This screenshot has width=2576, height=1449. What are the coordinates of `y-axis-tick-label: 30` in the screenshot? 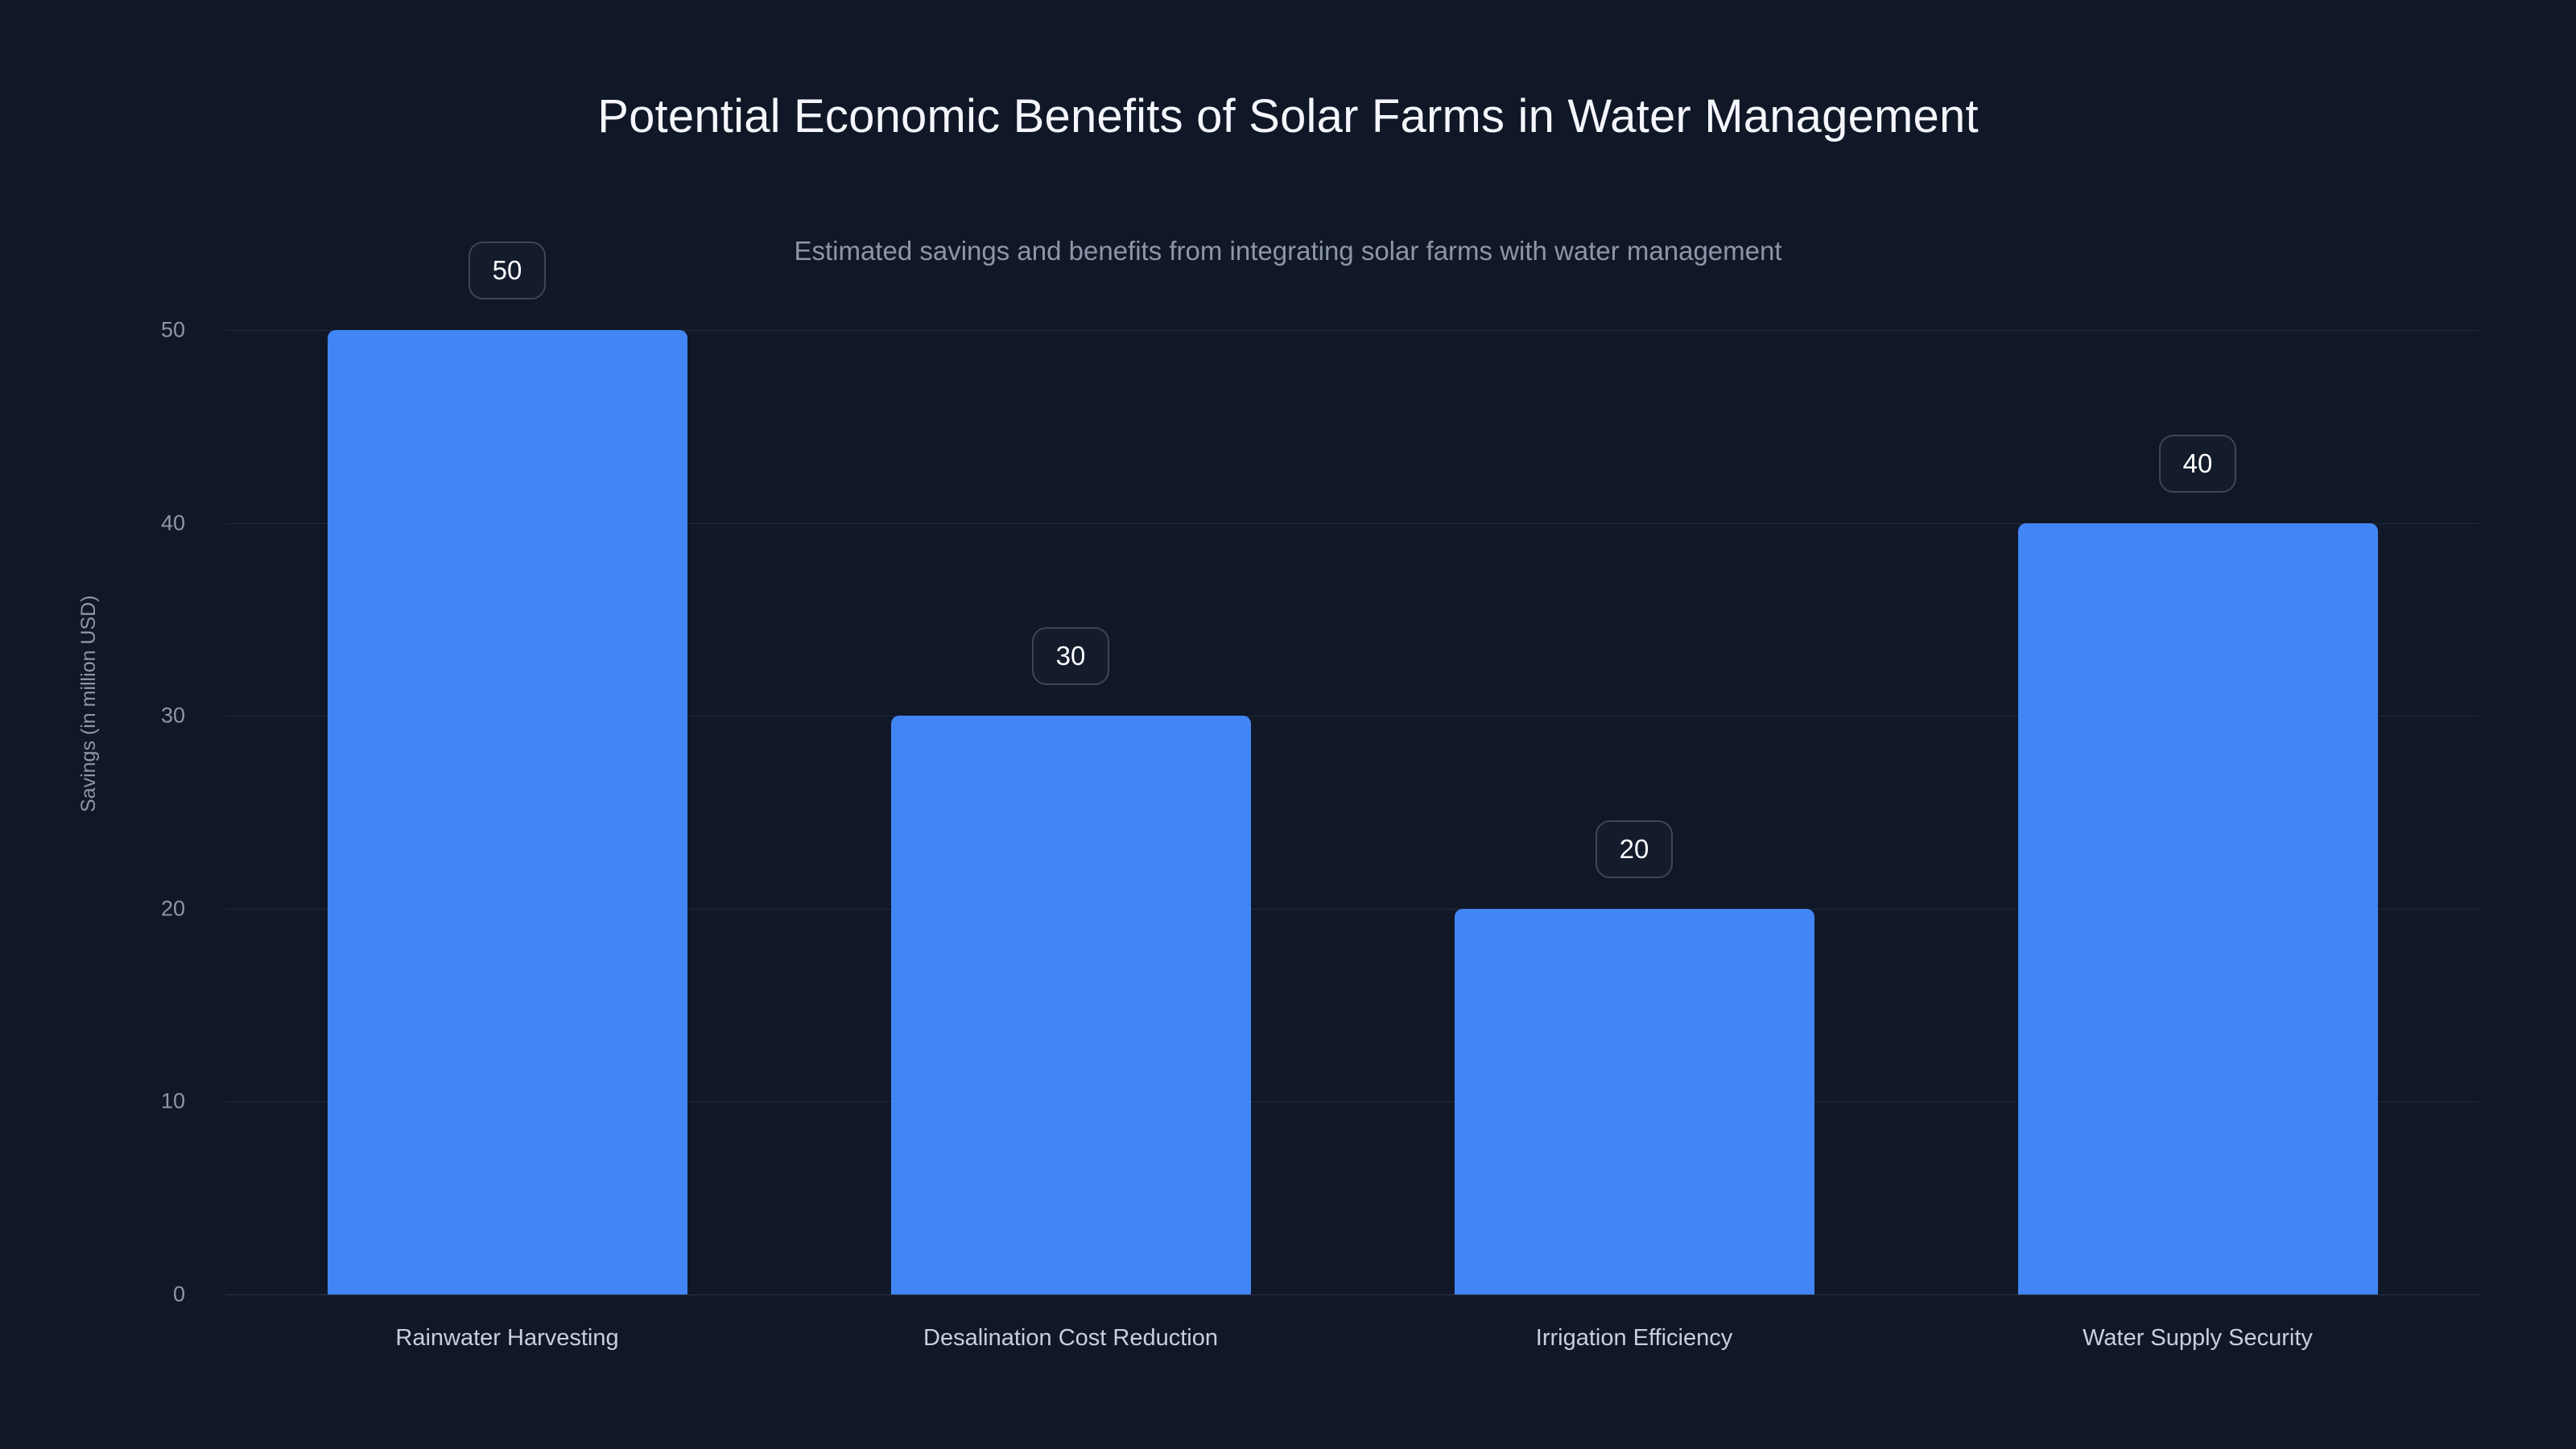 It's located at (172, 715).